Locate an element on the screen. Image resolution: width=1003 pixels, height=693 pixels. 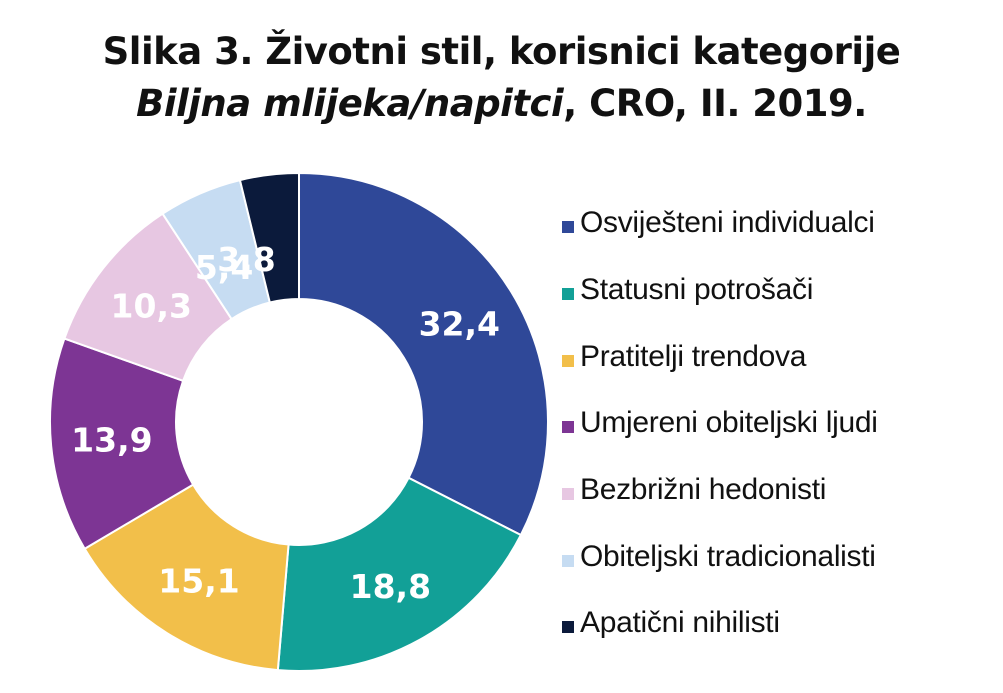
legend-item: Umjereni obiteljski ljudi is located at coordinates (779, 423).